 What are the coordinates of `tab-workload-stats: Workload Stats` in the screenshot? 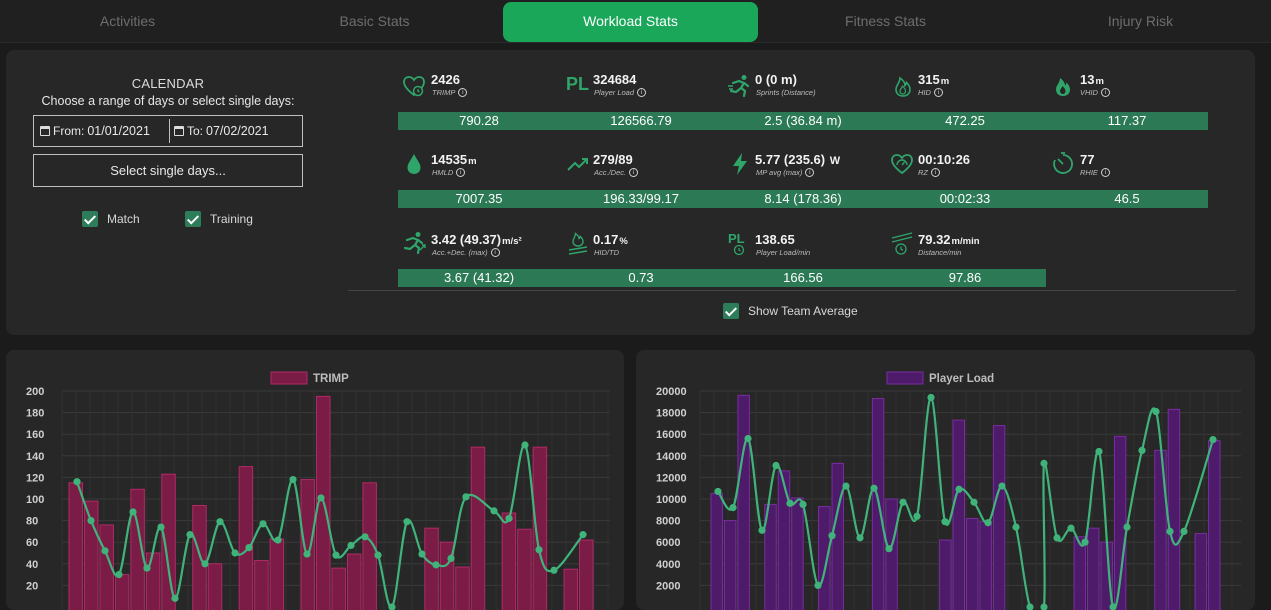 It's located at (630, 22).